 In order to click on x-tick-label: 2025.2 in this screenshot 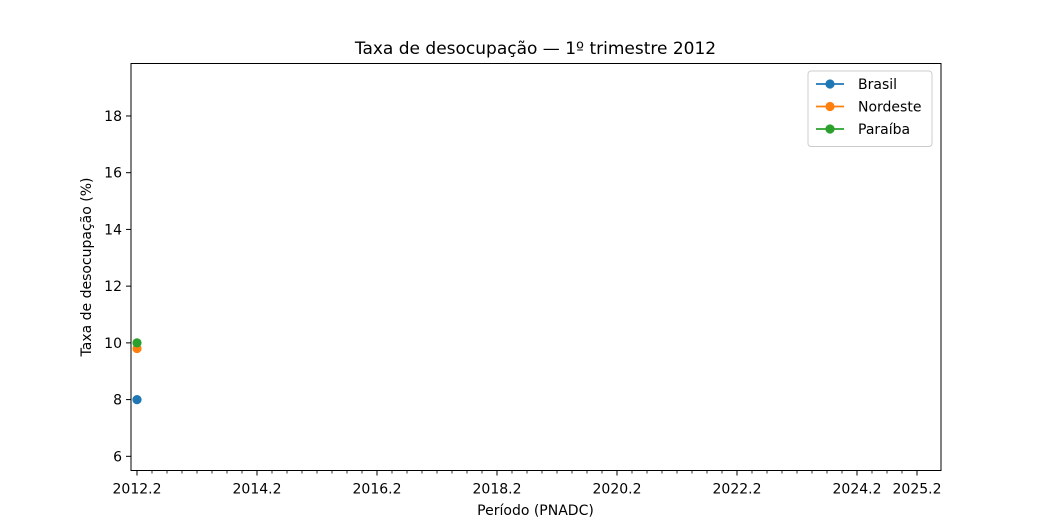, I will do `click(917, 490)`.